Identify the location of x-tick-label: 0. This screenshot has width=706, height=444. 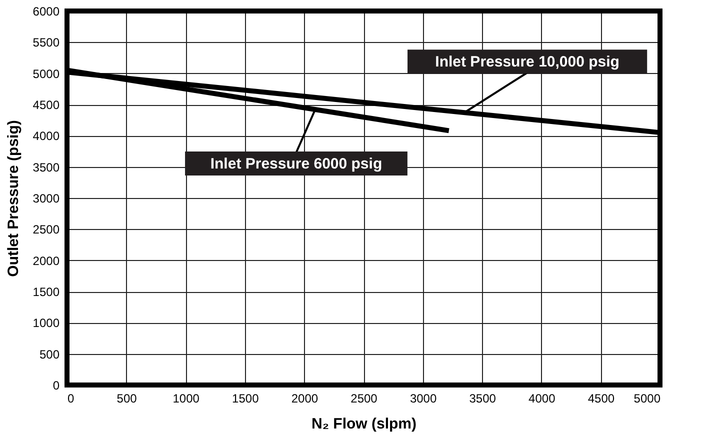
(71, 399).